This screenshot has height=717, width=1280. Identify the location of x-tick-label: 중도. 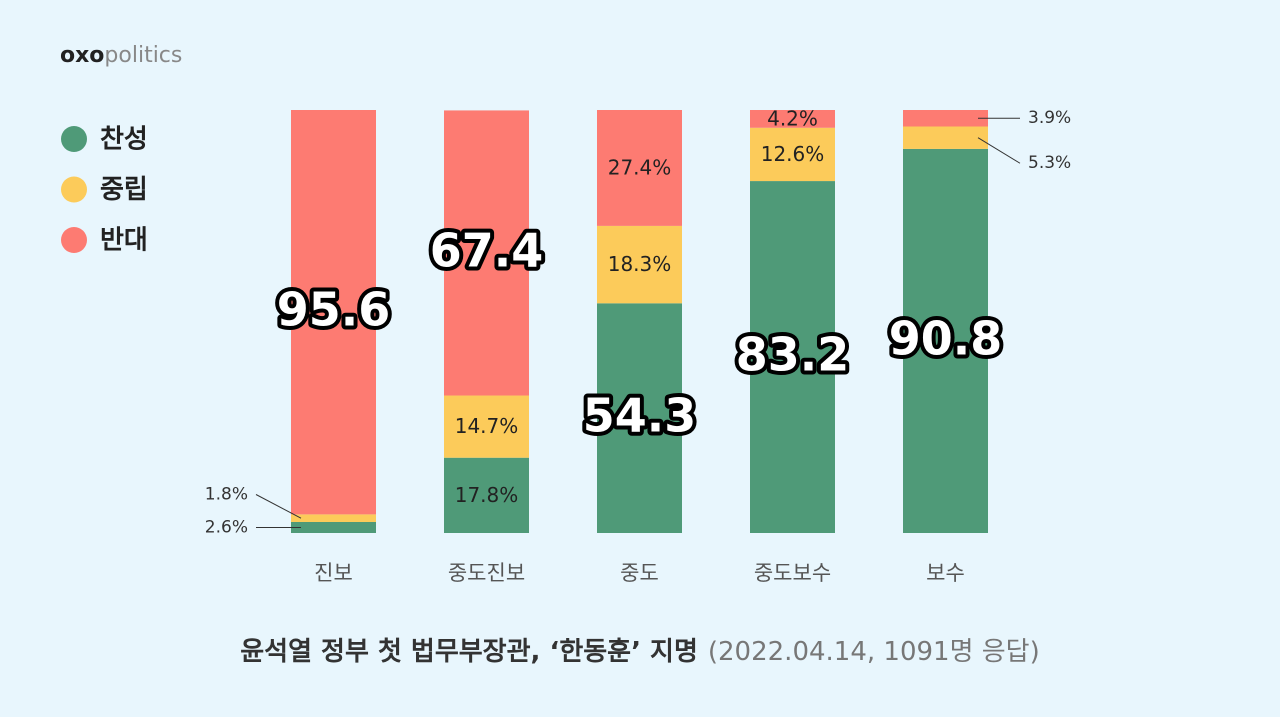
(639, 573).